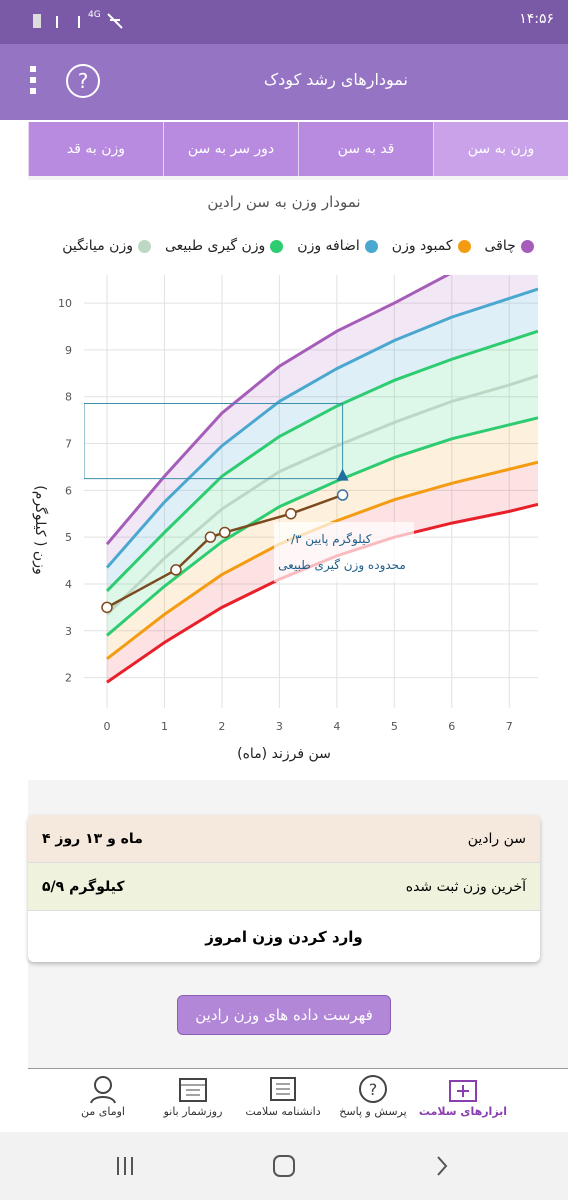 This screenshot has width=568, height=1204. I want to click on legend-item: وزن گیری طبیعی, so click(224, 246).